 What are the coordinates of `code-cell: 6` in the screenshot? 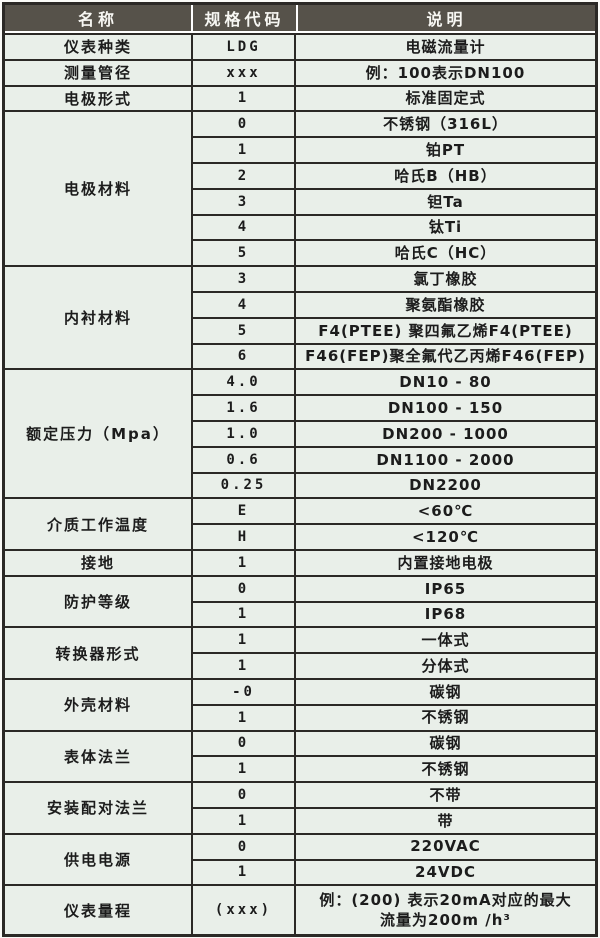 It's located at (244, 356).